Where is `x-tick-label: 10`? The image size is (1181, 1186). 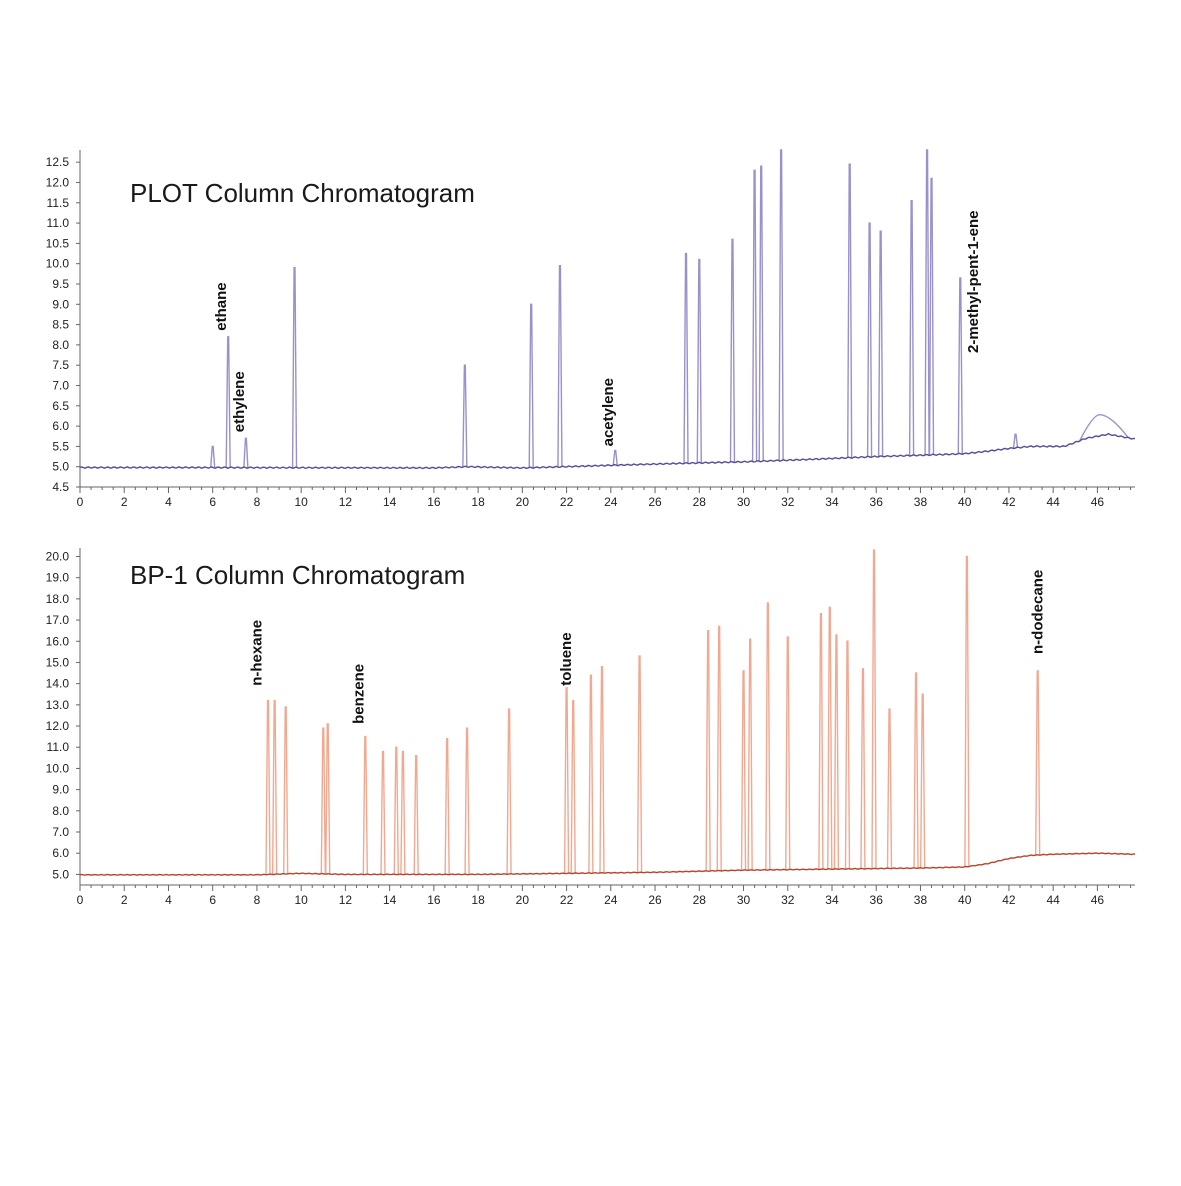
x-tick-label: 10 is located at coordinates (301, 900).